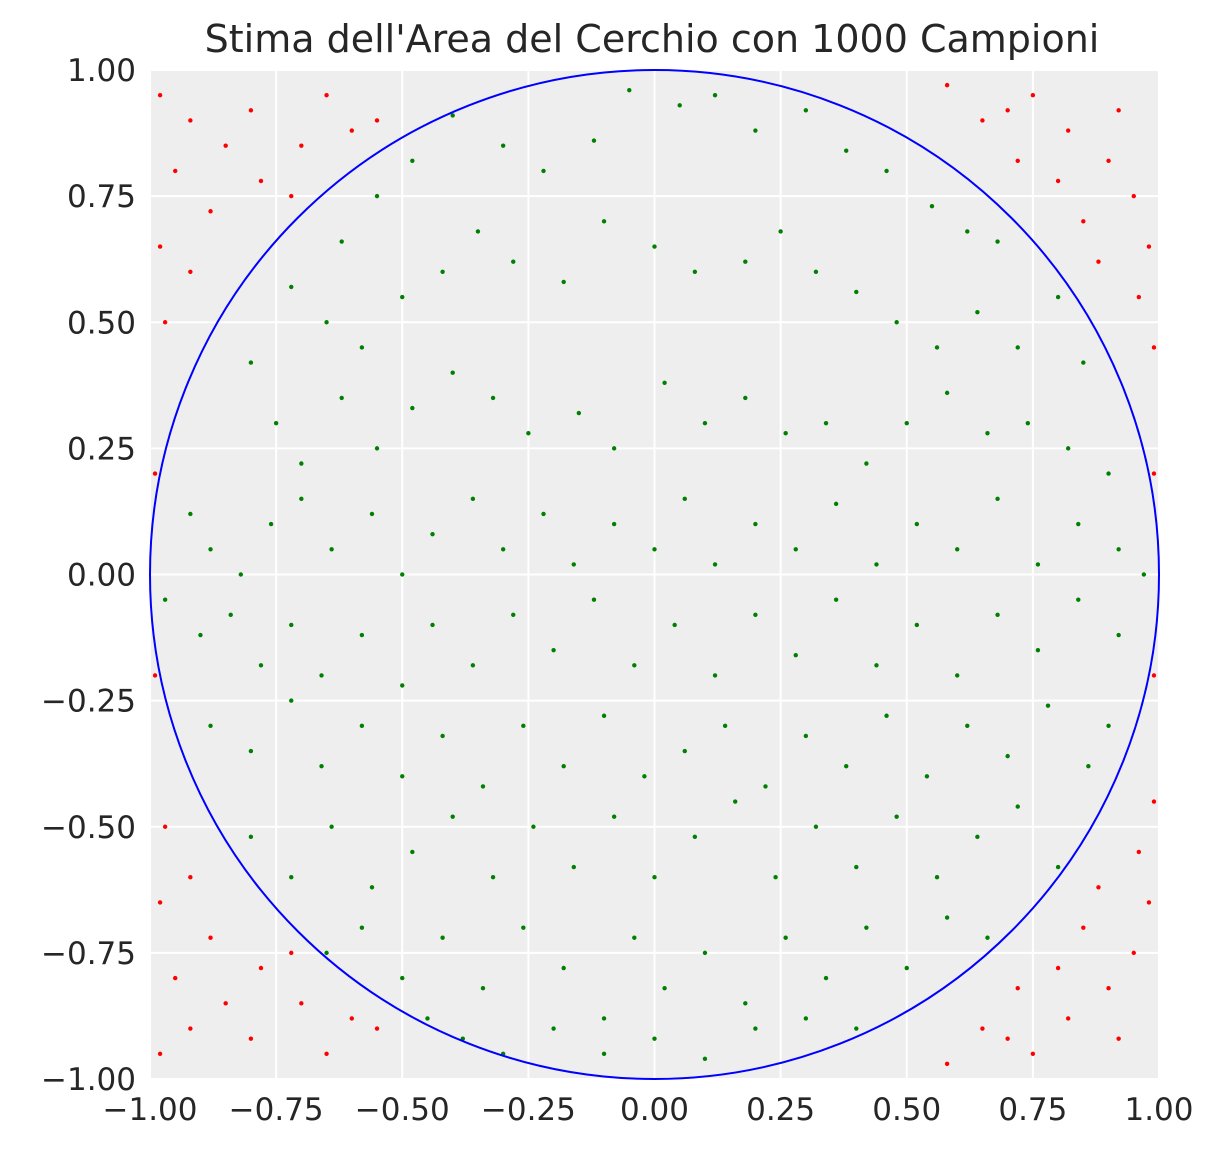  What do you see at coordinates (780, 1110) in the screenshot?
I see `x-tick-label-5: 0.25` at bounding box center [780, 1110].